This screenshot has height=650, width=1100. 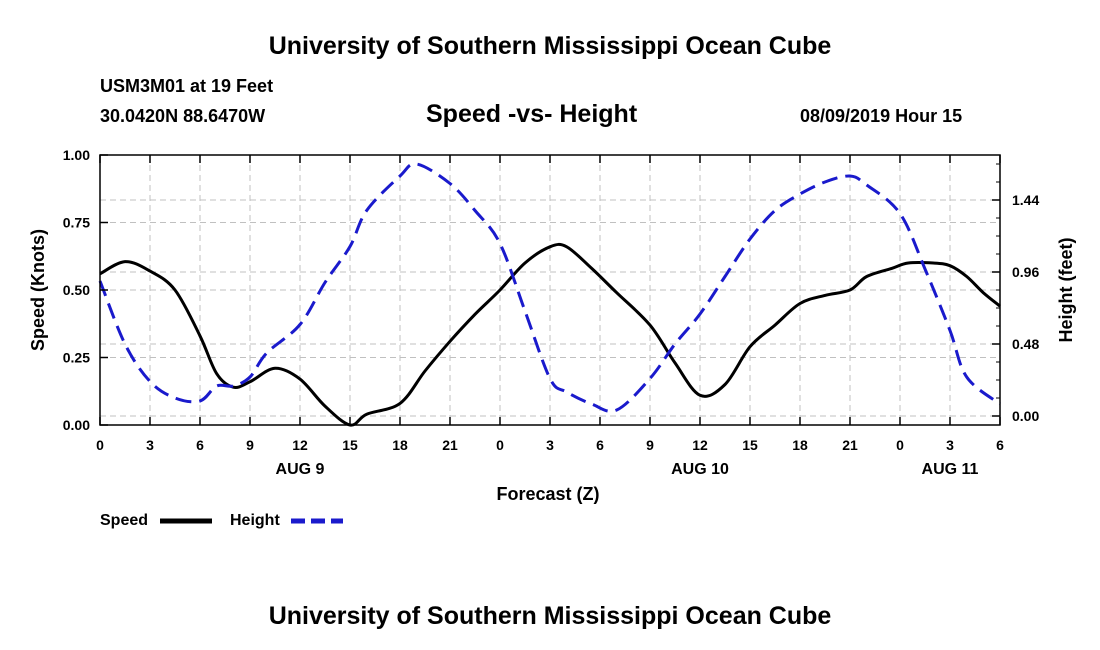 I want to click on y2-tick-label: 0.00, so click(x=1025, y=416).